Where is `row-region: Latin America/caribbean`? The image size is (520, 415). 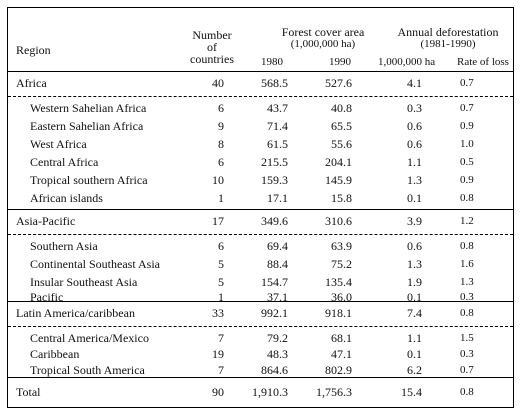
row-region: Latin America/caribbean is located at coordinates (75, 313).